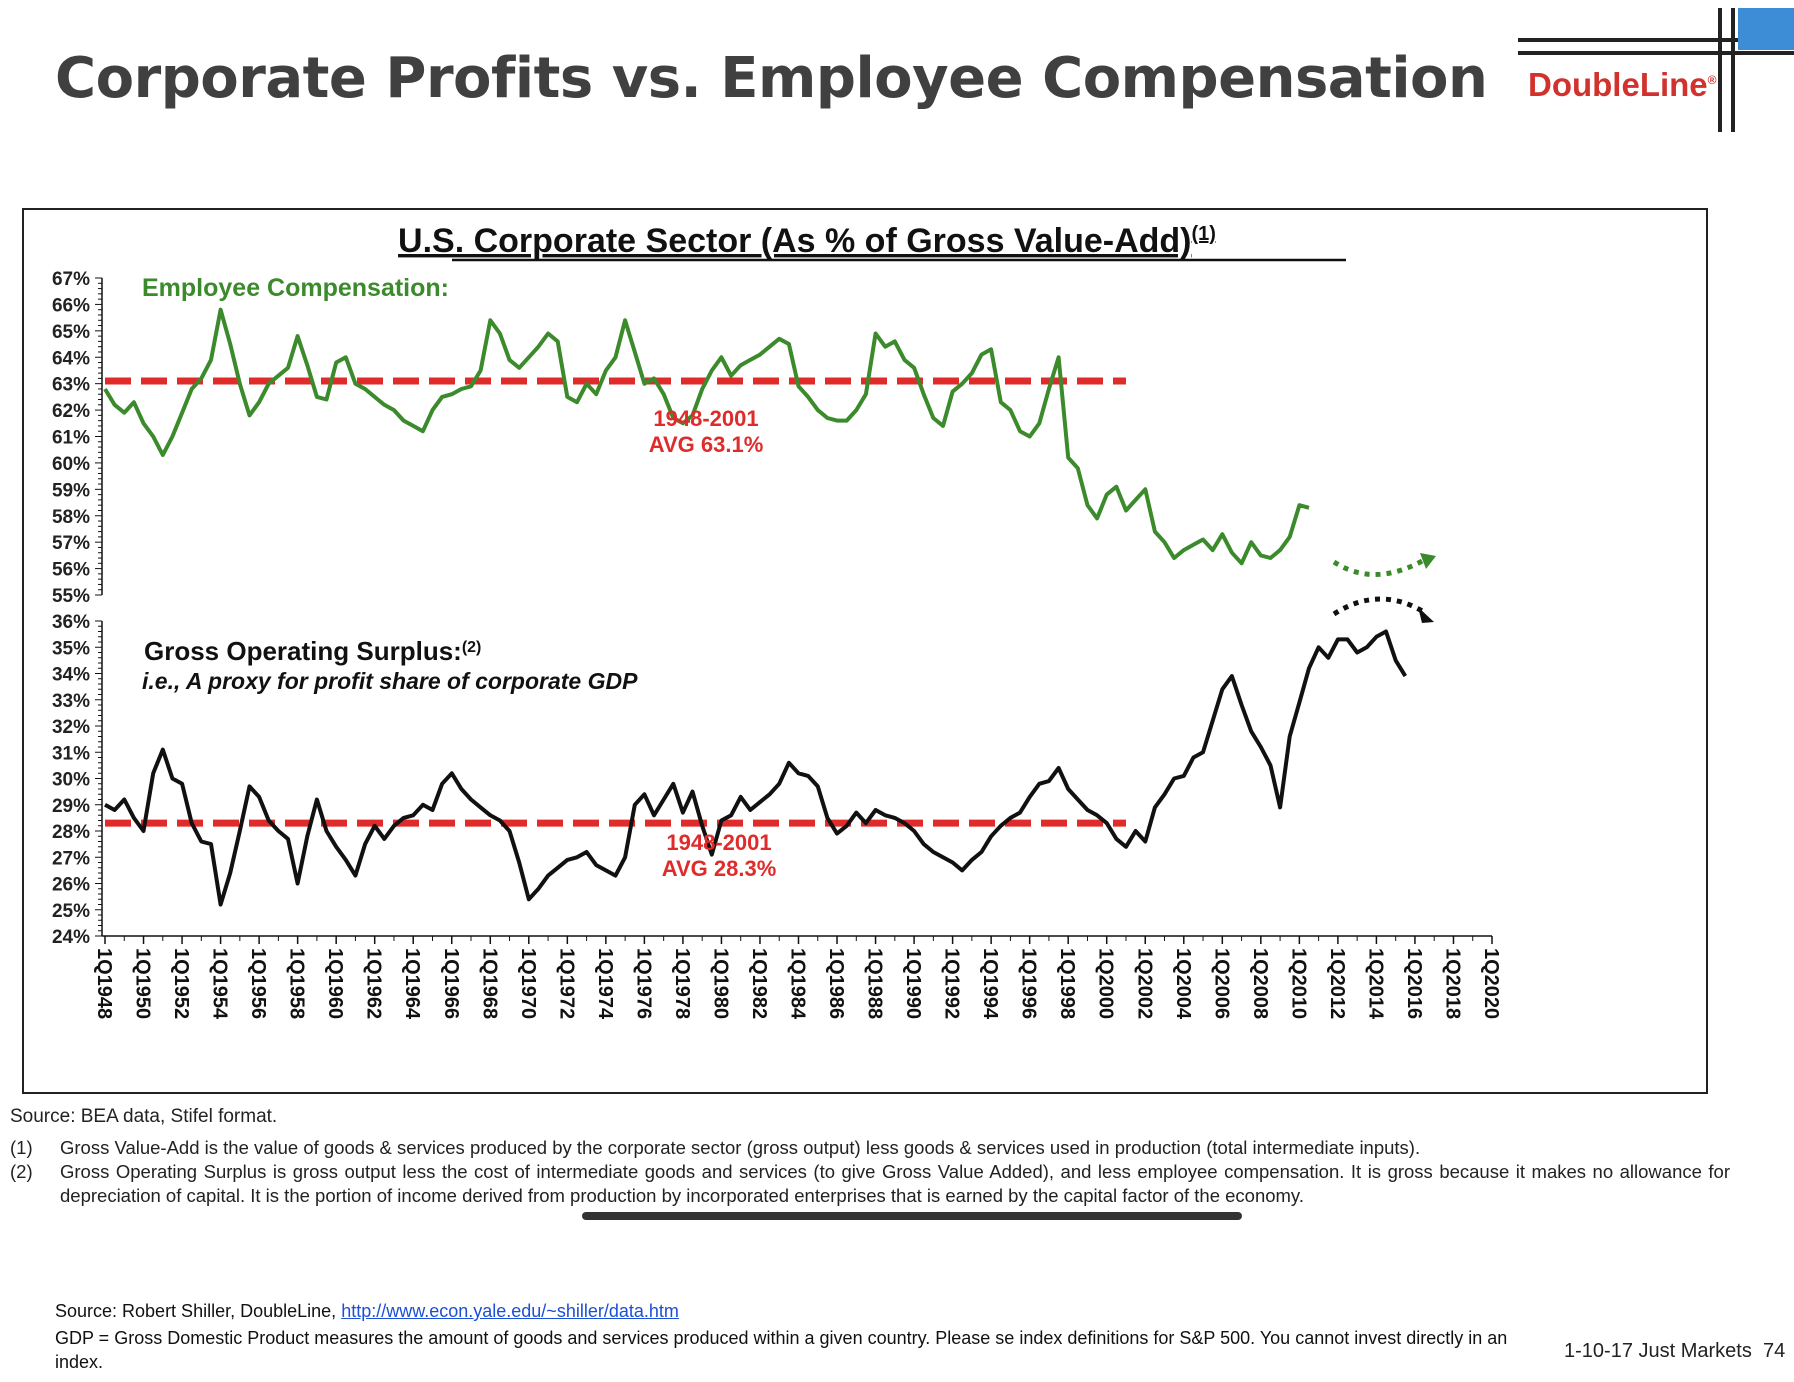 Image resolution: width=1794 pixels, height=1382 pixels. What do you see at coordinates (71, 332) in the screenshot?
I see `y-tick-label: 65%` at bounding box center [71, 332].